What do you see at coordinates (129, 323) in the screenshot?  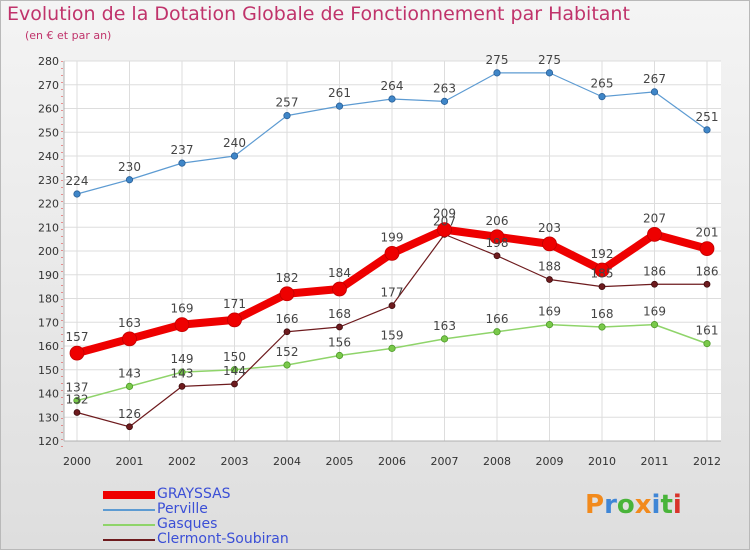 I see `data-label-grayssas: 163` at bounding box center [129, 323].